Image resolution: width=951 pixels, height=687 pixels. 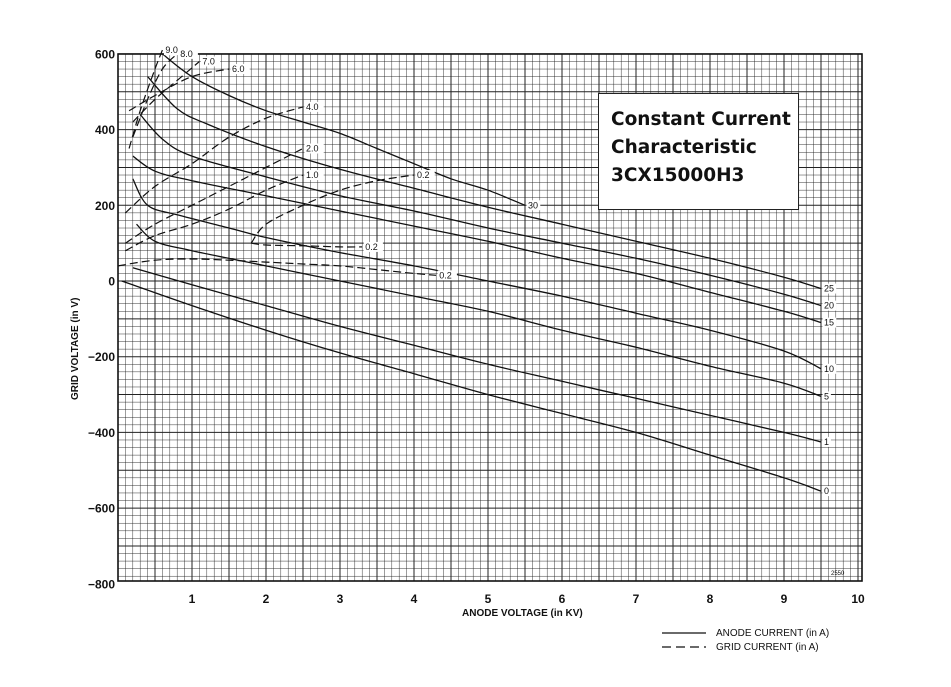 What do you see at coordinates (636, 599) in the screenshot?
I see `x-tick-label: 7` at bounding box center [636, 599].